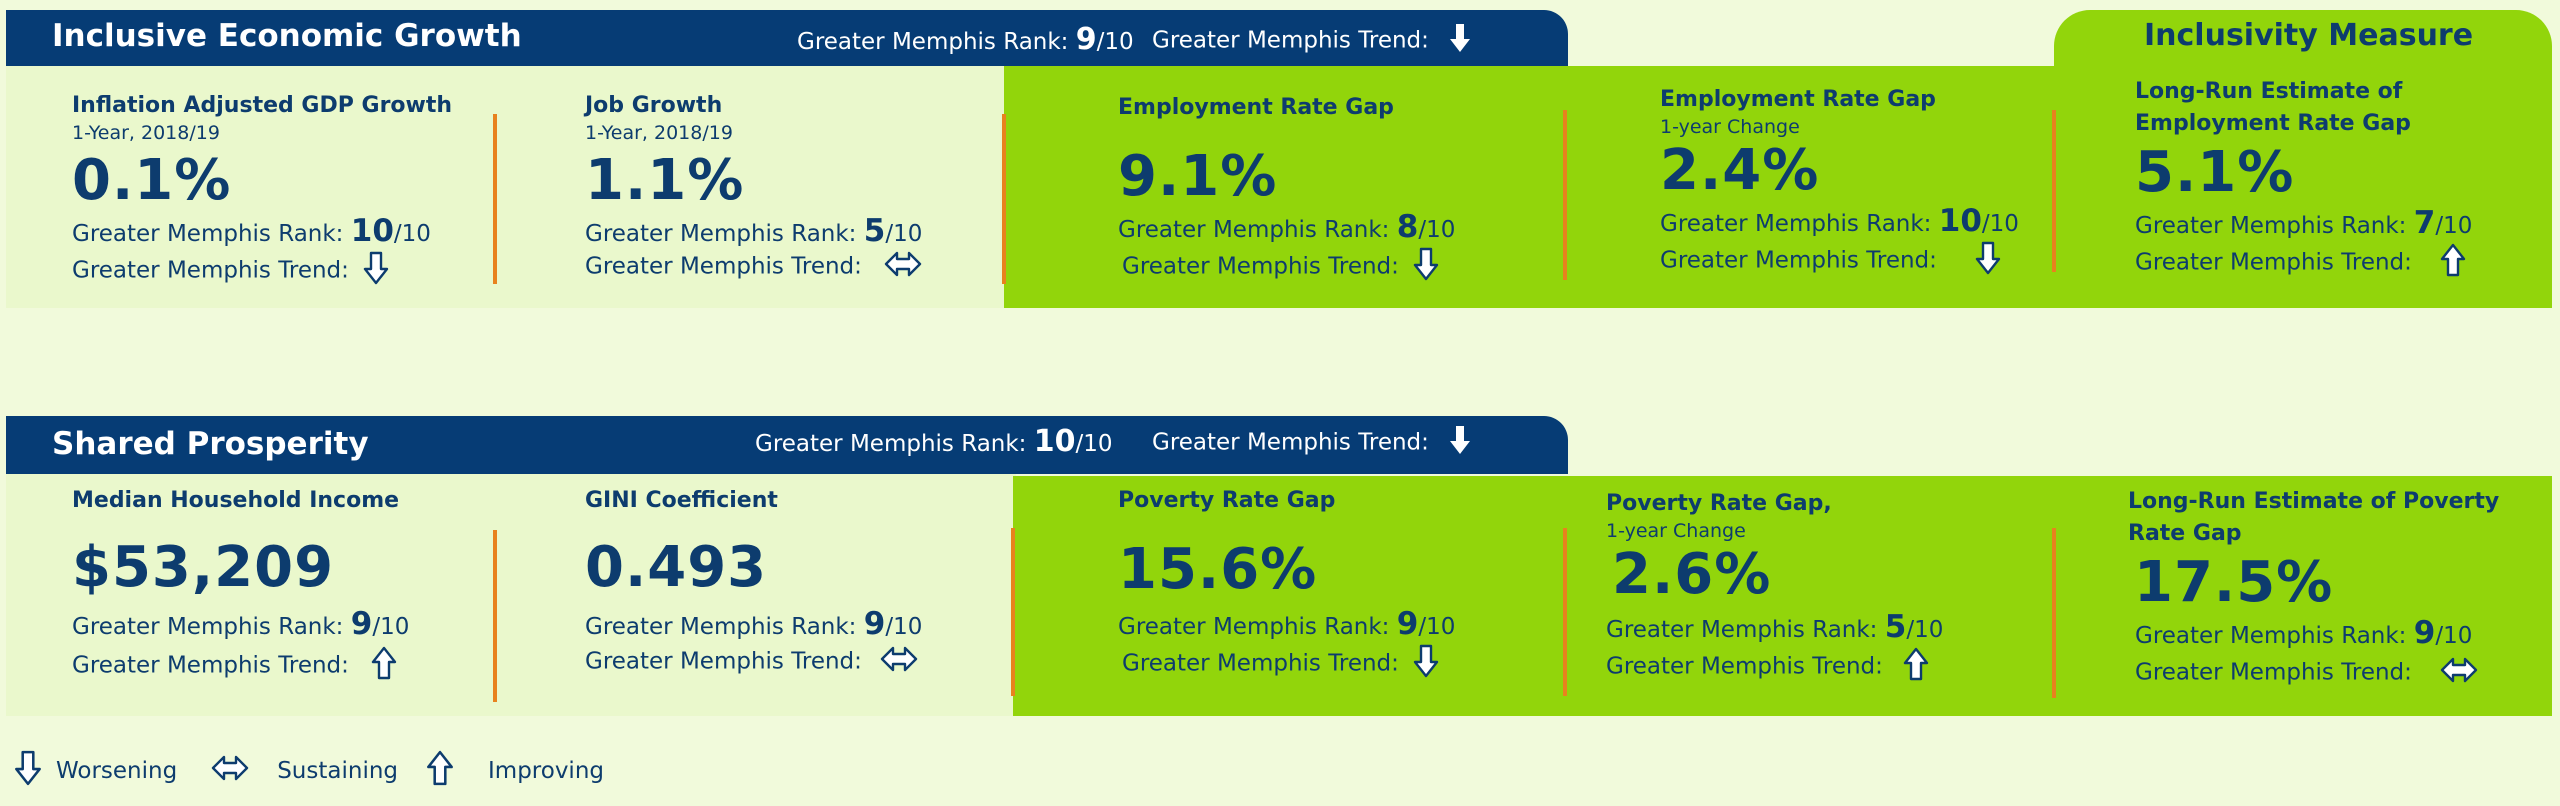 The width and height of the screenshot is (2560, 806). Describe the element at coordinates (1311, 443) in the screenshot. I see `section2-trend: Greater Memphis Trend:` at that location.